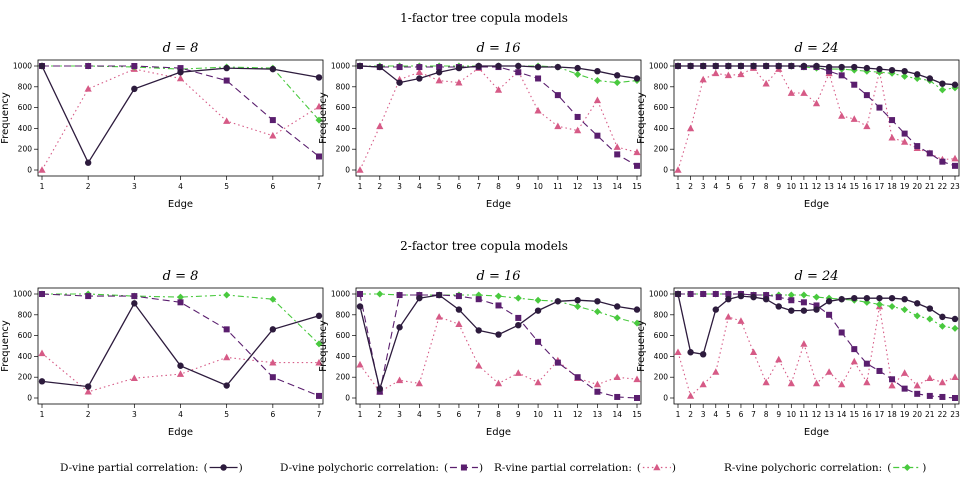 The image size is (967, 482). Describe the element at coordinates (955, 186) in the screenshot. I see `x-tick-label: 23` at that location.